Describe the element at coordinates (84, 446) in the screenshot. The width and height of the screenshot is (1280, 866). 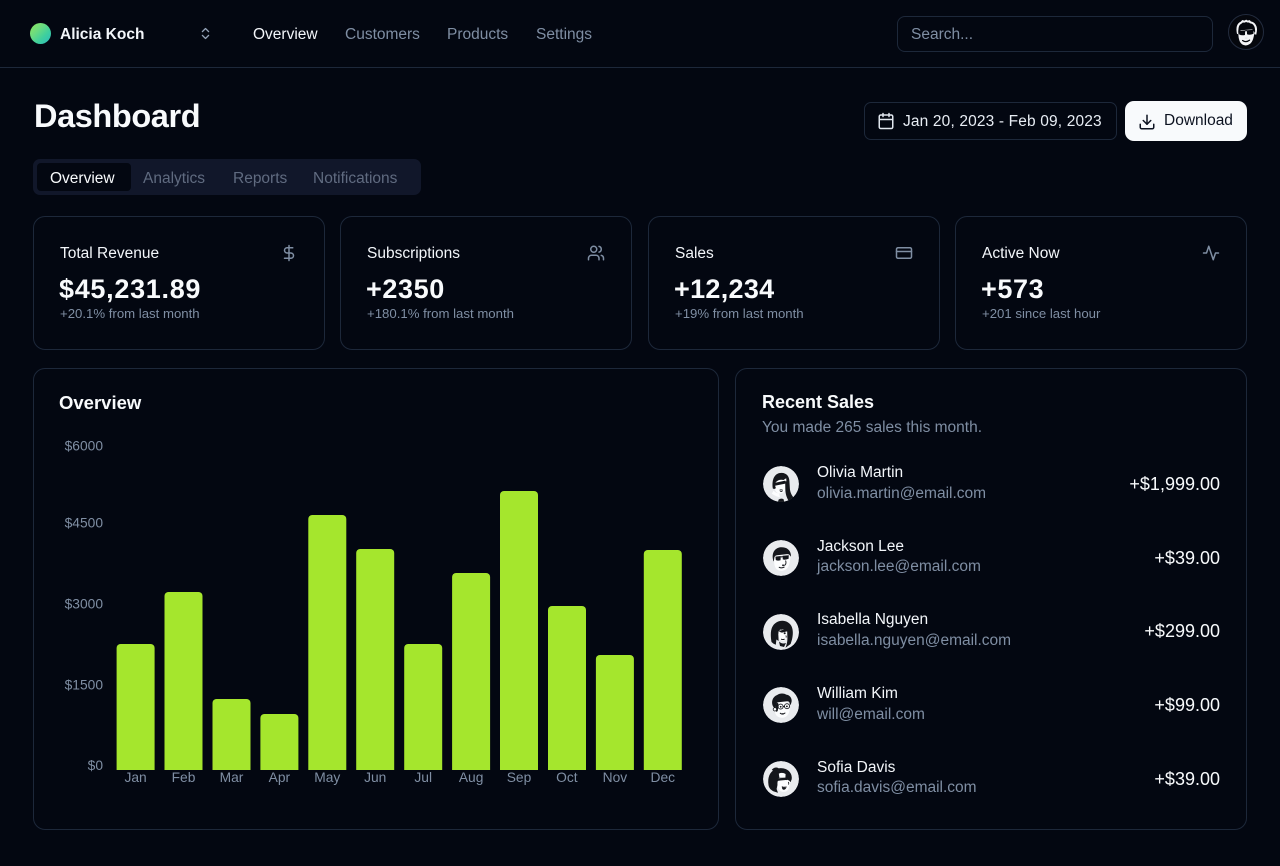
I see `svg-text: $6000` at that location.